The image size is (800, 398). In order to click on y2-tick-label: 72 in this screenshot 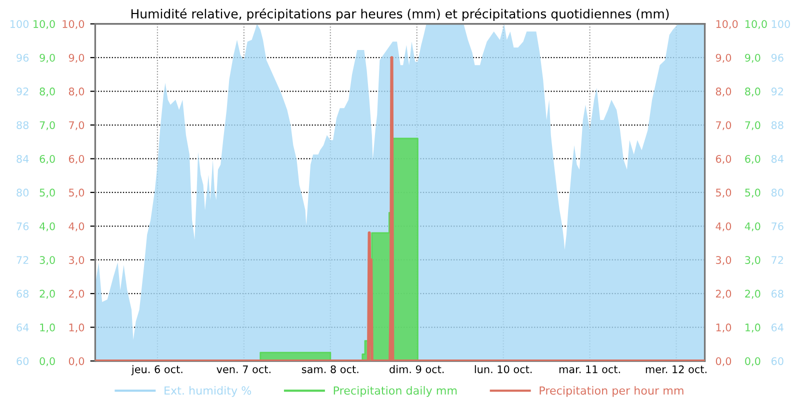, I will do `click(777, 260)`.